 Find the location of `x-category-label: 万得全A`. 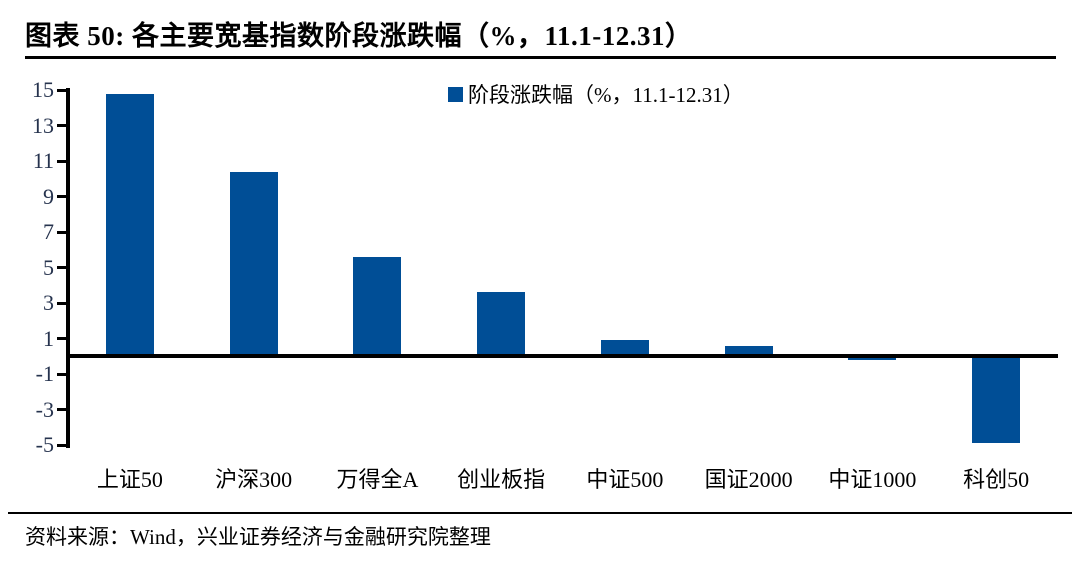

x-category-label: 万得全A is located at coordinates (377, 479).